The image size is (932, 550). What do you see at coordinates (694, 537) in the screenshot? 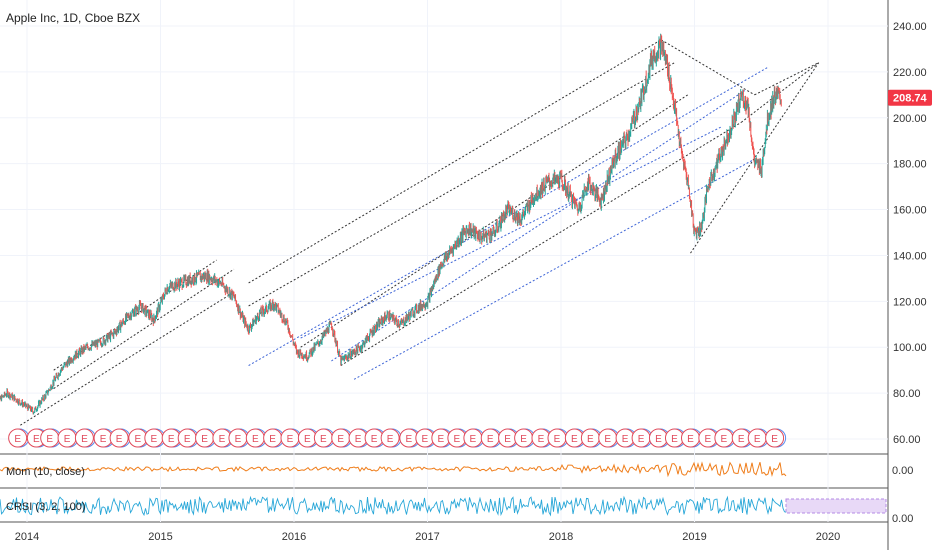
I see `x-tick-label: 2019` at bounding box center [694, 537].